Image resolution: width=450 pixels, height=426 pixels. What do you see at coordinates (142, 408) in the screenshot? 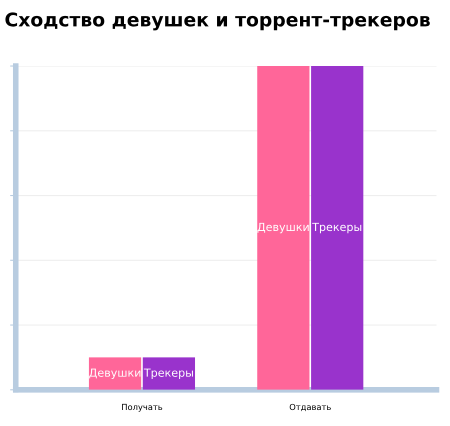
I see `x-tick-label: Получать` at bounding box center [142, 408].